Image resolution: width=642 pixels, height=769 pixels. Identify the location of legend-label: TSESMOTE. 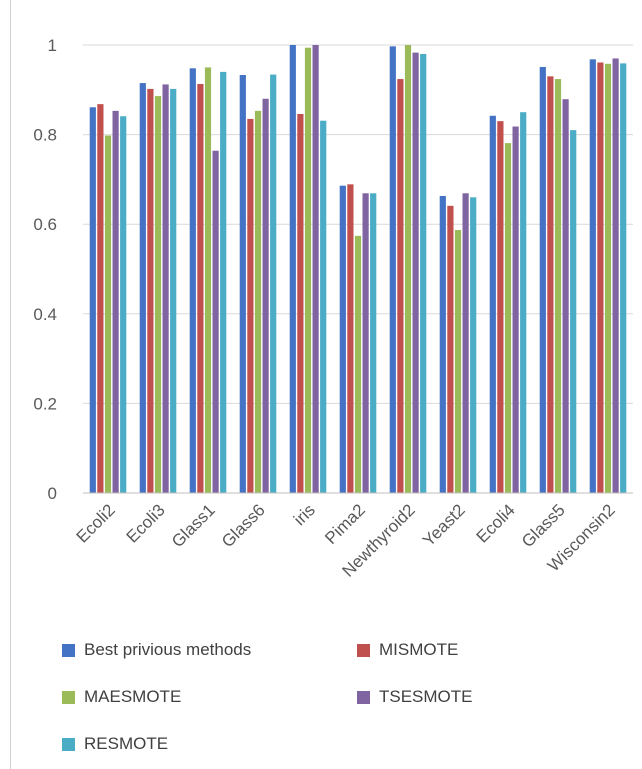
(426, 696).